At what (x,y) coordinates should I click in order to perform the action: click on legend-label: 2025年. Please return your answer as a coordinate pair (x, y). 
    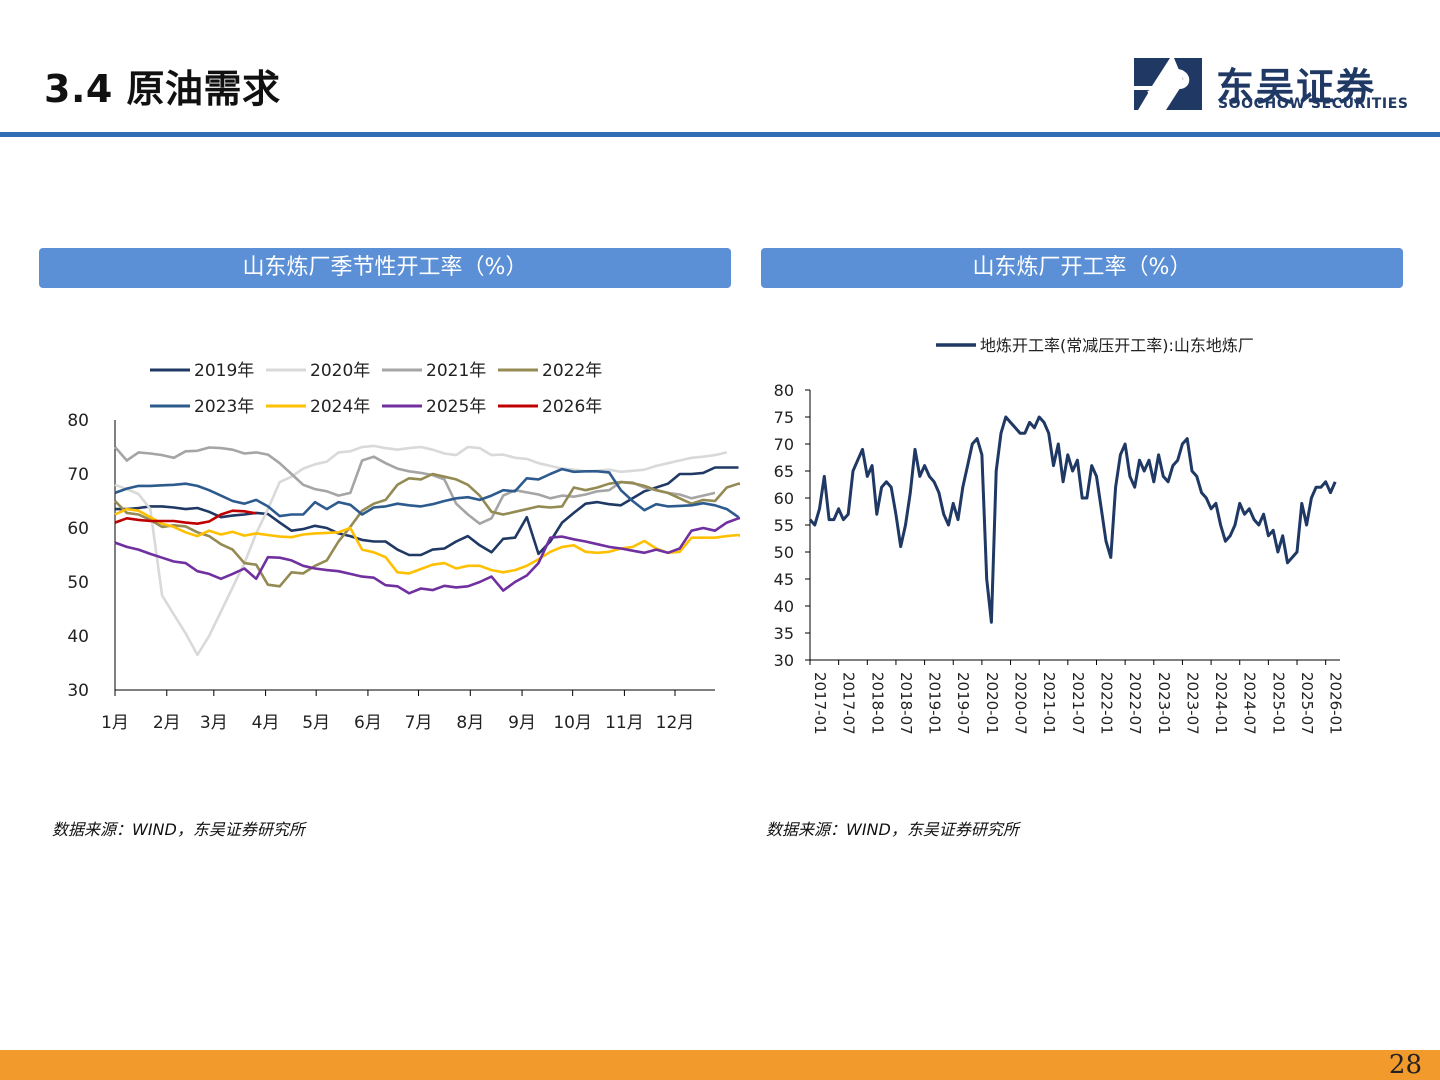
    Looking at the image, I should click on (456, 407).